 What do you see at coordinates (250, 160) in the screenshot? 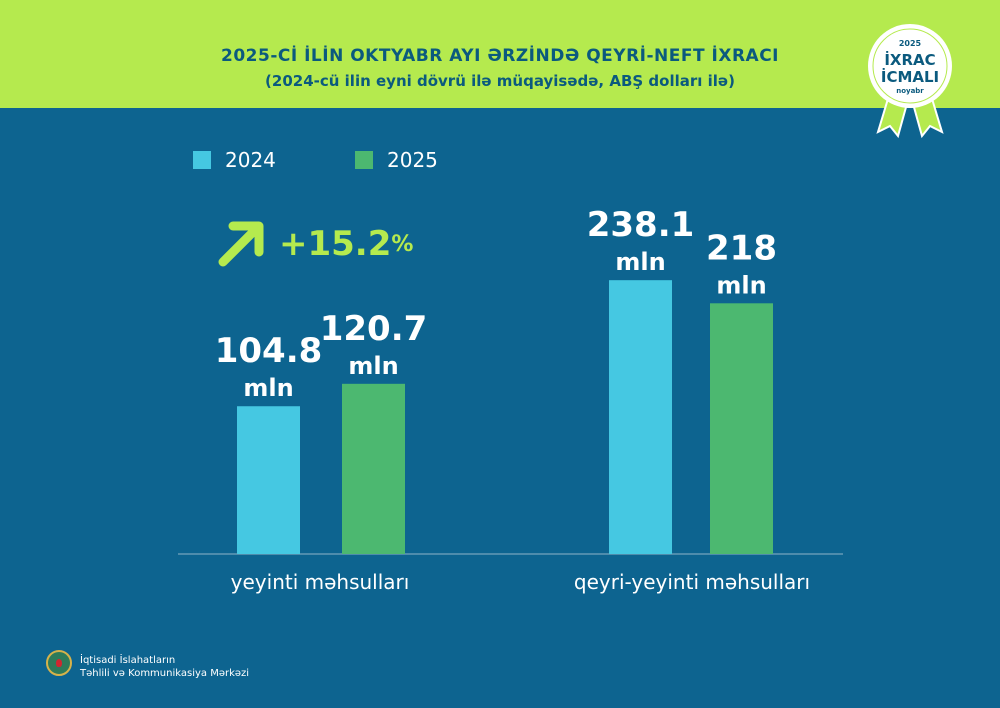
I see `legend-label: 2024` at bounding box center [250, 160].